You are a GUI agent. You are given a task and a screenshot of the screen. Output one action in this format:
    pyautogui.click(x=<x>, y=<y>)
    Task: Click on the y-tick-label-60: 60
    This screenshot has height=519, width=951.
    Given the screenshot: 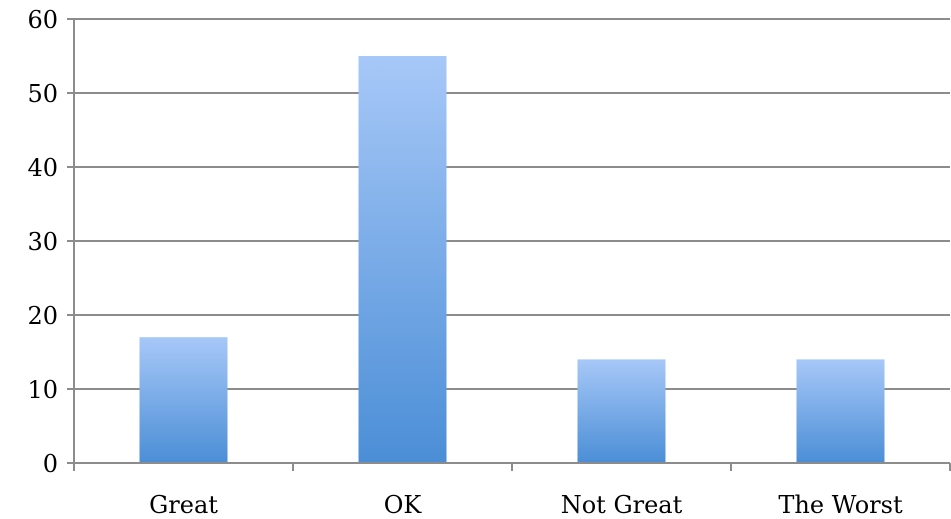 What is the action you would take?
    pyautogui.click(x=42, y=20)
    